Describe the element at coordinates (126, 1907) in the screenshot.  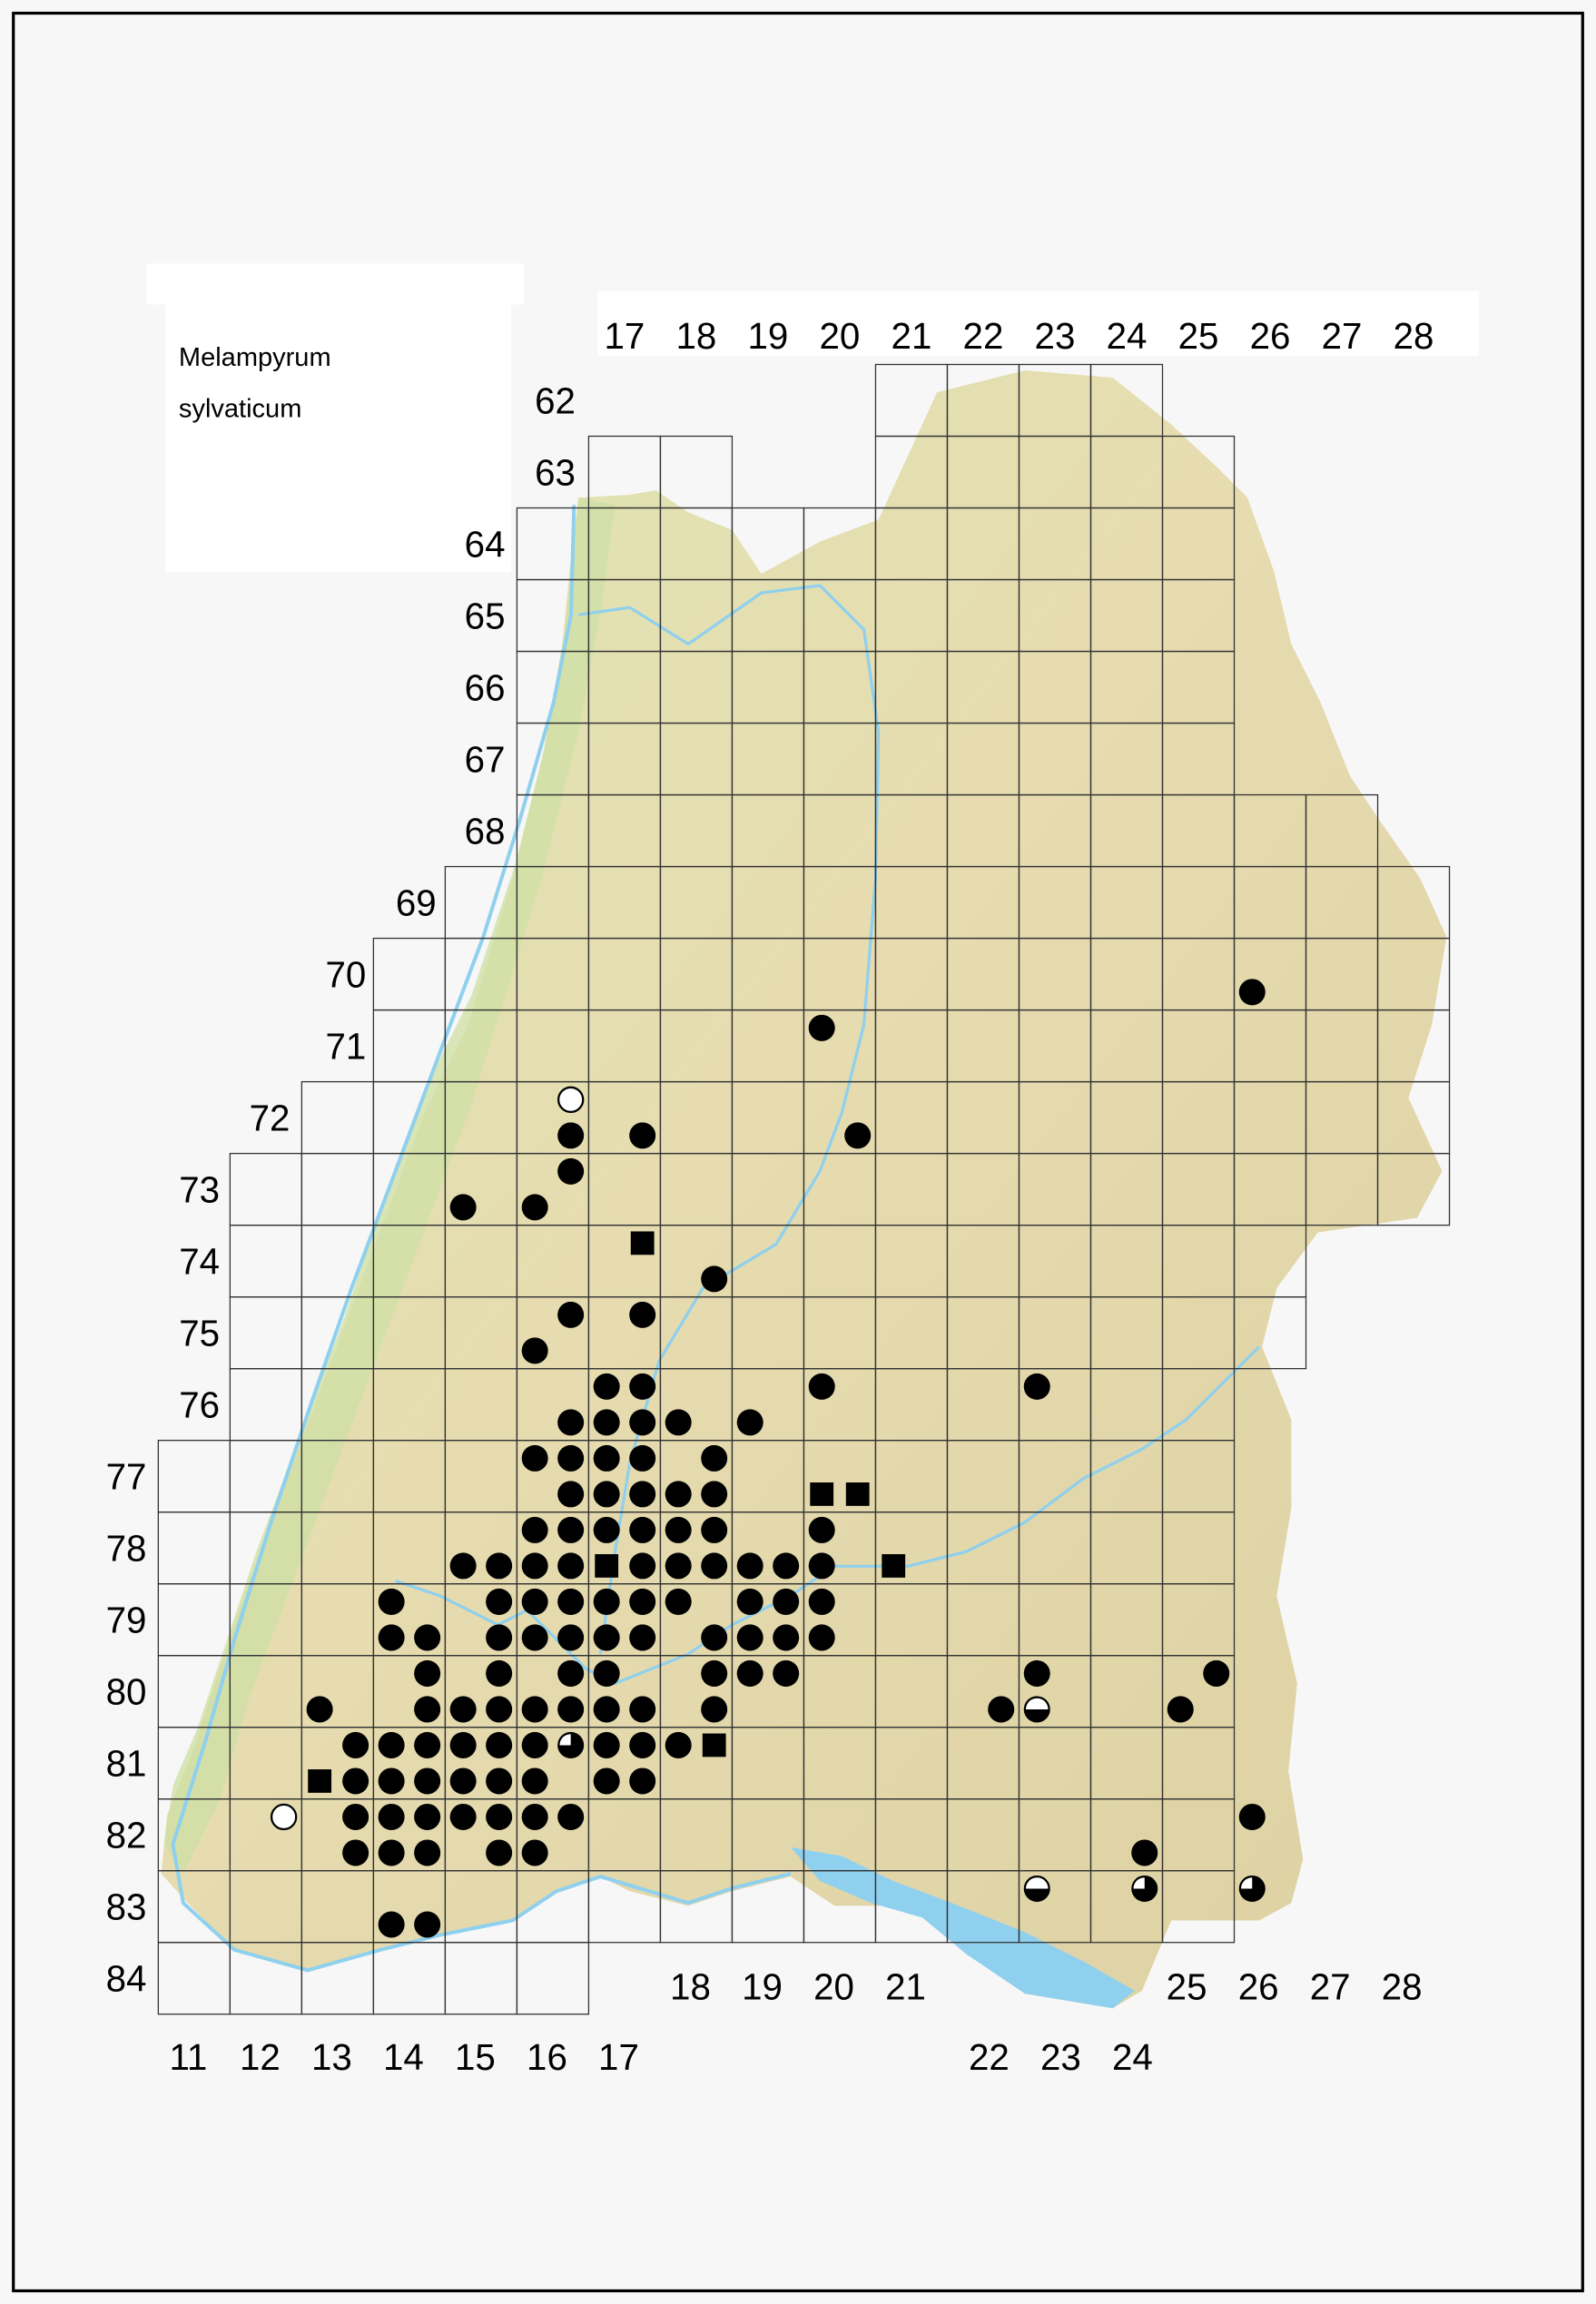
I see `grid-label: 83` at that location.